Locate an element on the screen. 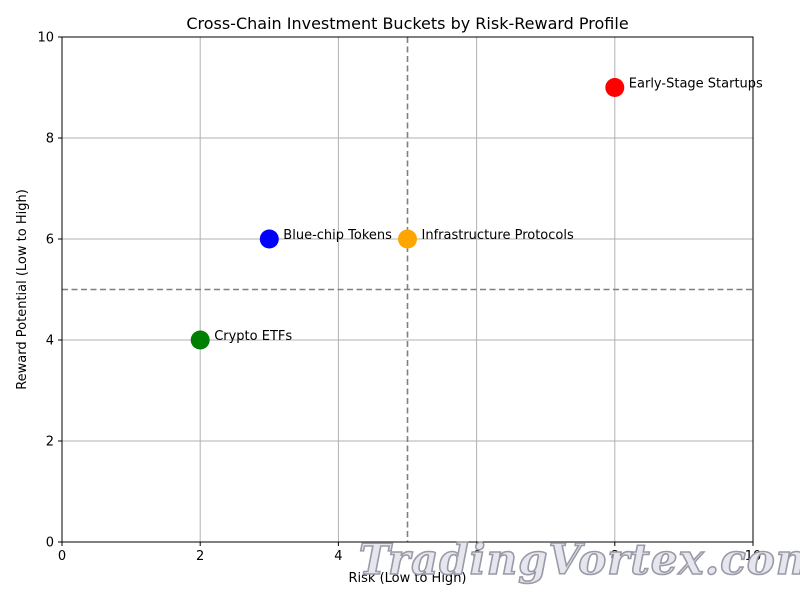 This screenshot has width=800, height=600. x-tick-label: 2 is located at coordinates (200, 556).